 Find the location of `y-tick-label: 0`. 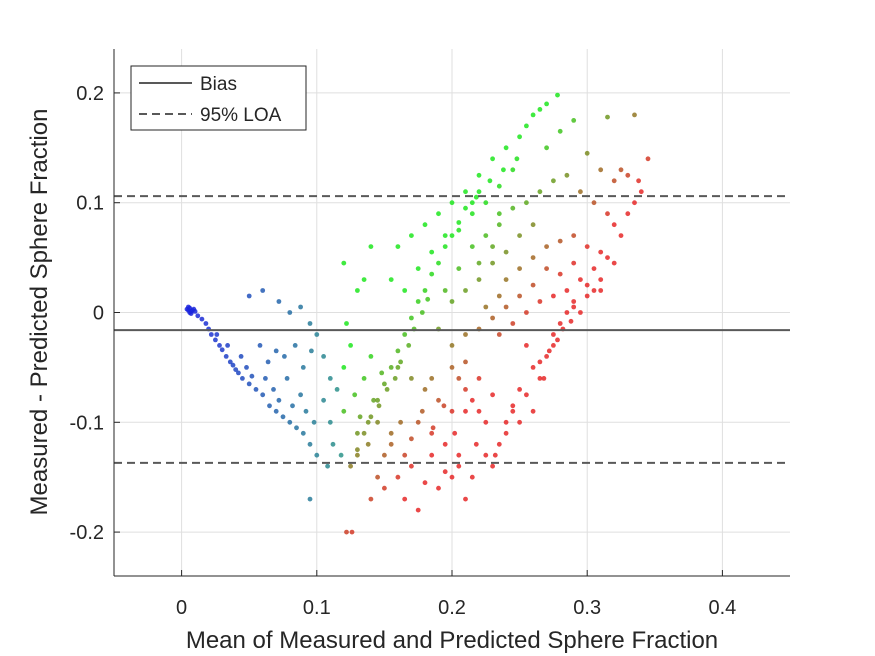

y-tick-label: 0 is located at coordinates (98, 314).